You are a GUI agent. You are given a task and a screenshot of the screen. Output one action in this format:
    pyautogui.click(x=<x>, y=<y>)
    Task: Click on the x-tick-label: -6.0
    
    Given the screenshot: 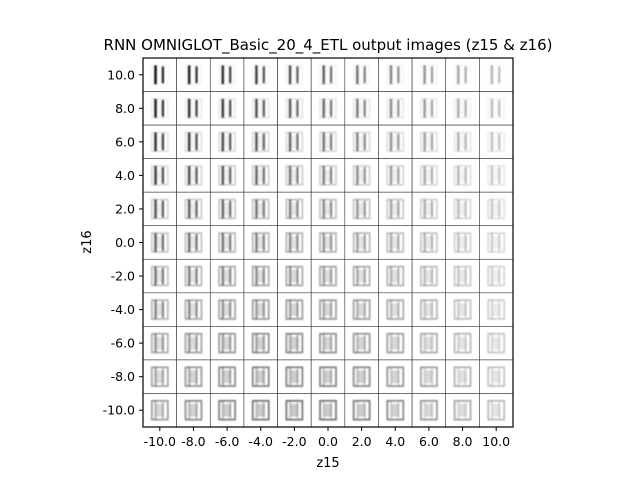 What is the action you would take?
    pyautogui.click(x=227, y=441)
    